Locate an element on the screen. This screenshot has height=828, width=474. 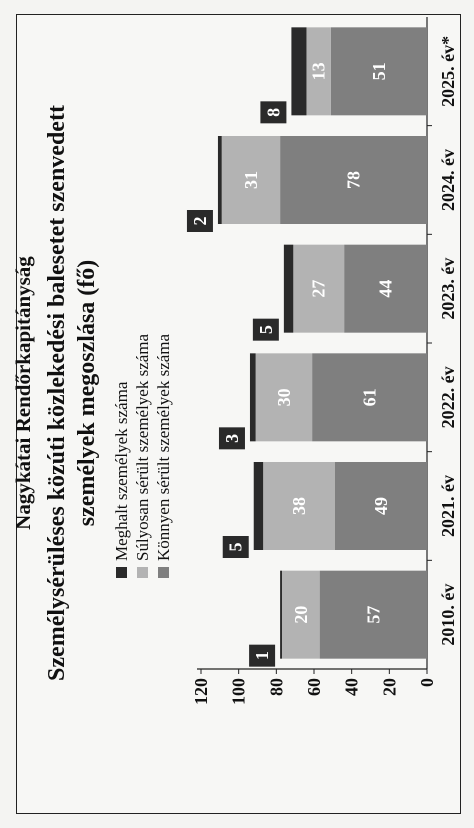
data-label-killed: 2 is located at coordinates (200, 221).